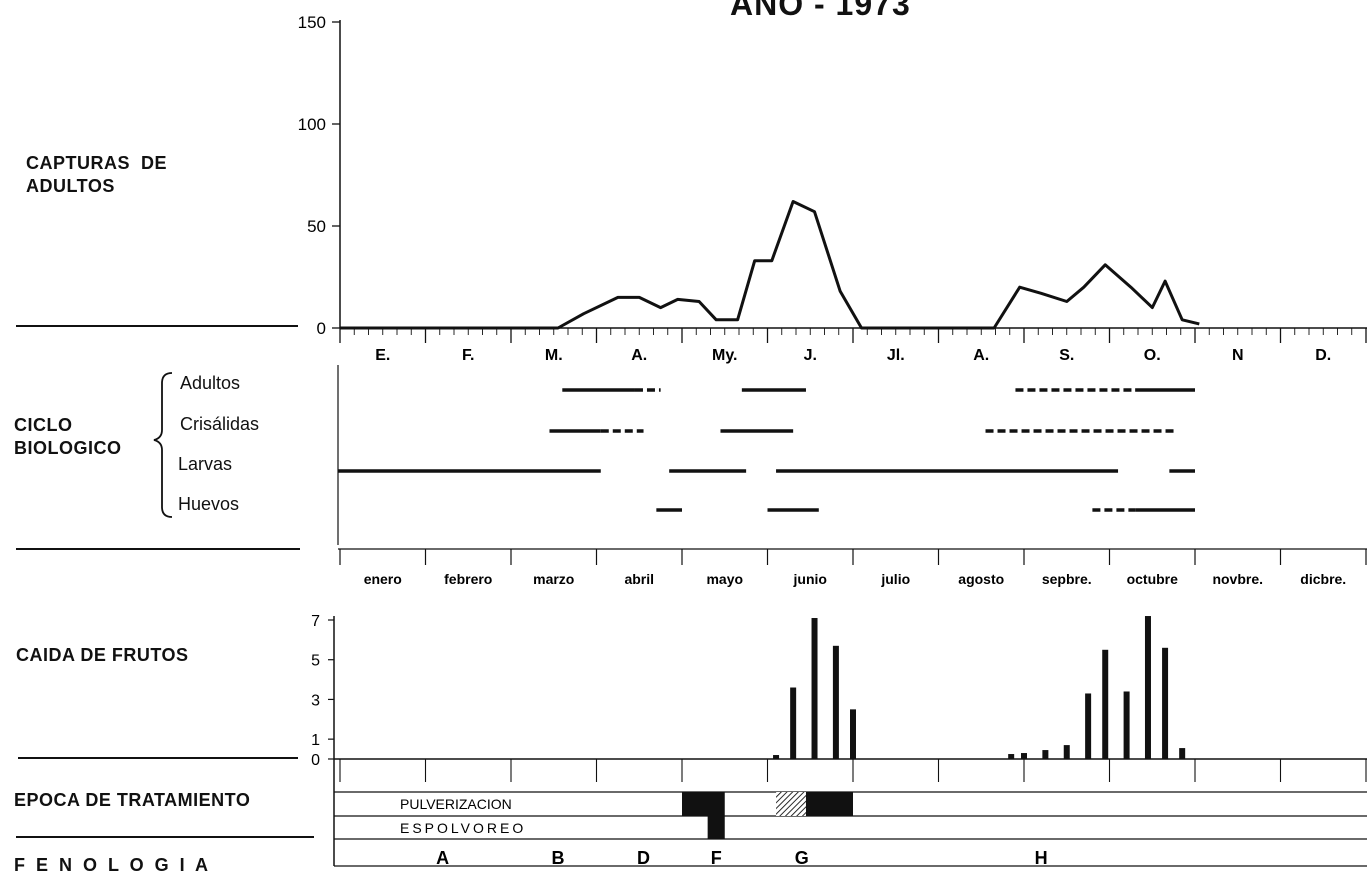  Describe the element at coordinates (312, 22) in the screenshot. I see `y-tick-label: 150` at that location.